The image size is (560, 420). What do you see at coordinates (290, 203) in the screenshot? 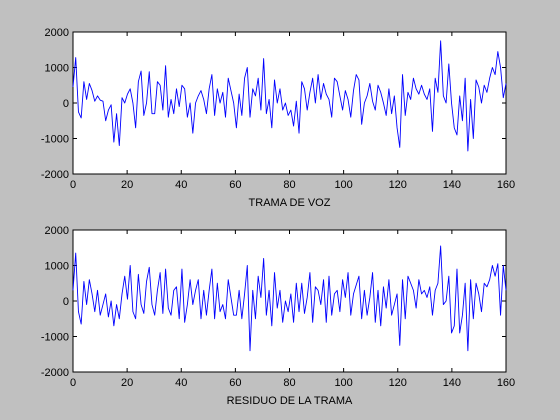
I see `x-axis-label: TRAMA DE VOZ` at bounding box center [290, 203].